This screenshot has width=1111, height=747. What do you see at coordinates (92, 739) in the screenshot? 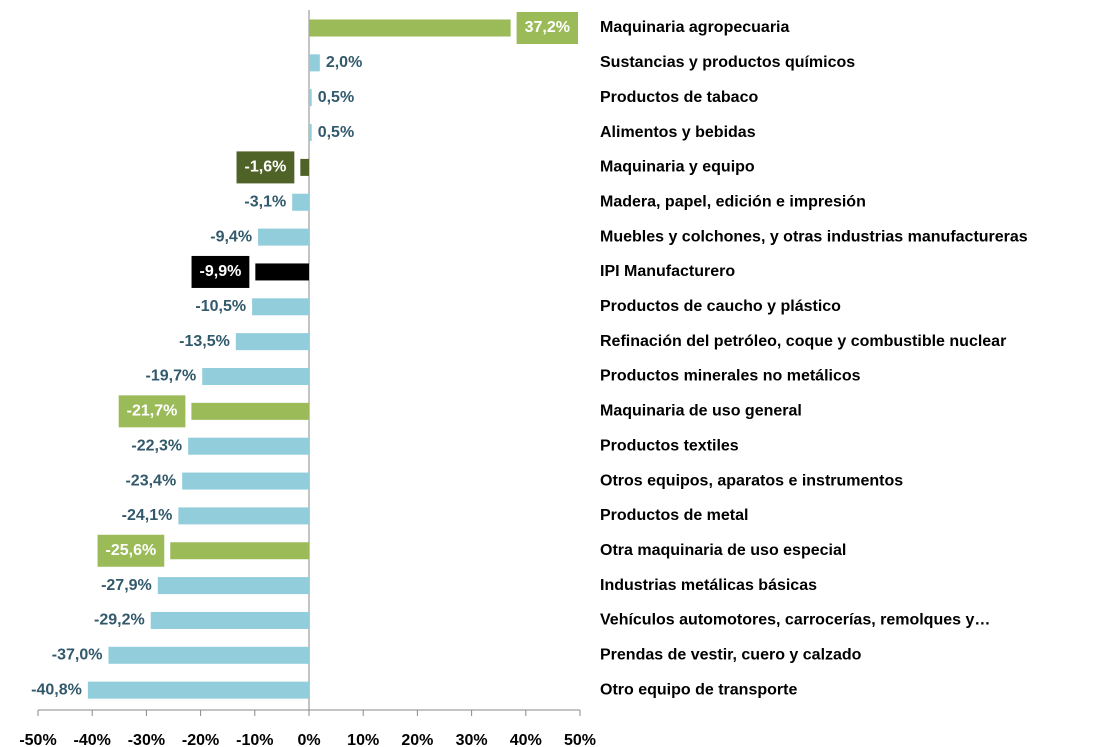
I see `x-tick-label: -40%` at bounding box center [92, 739].